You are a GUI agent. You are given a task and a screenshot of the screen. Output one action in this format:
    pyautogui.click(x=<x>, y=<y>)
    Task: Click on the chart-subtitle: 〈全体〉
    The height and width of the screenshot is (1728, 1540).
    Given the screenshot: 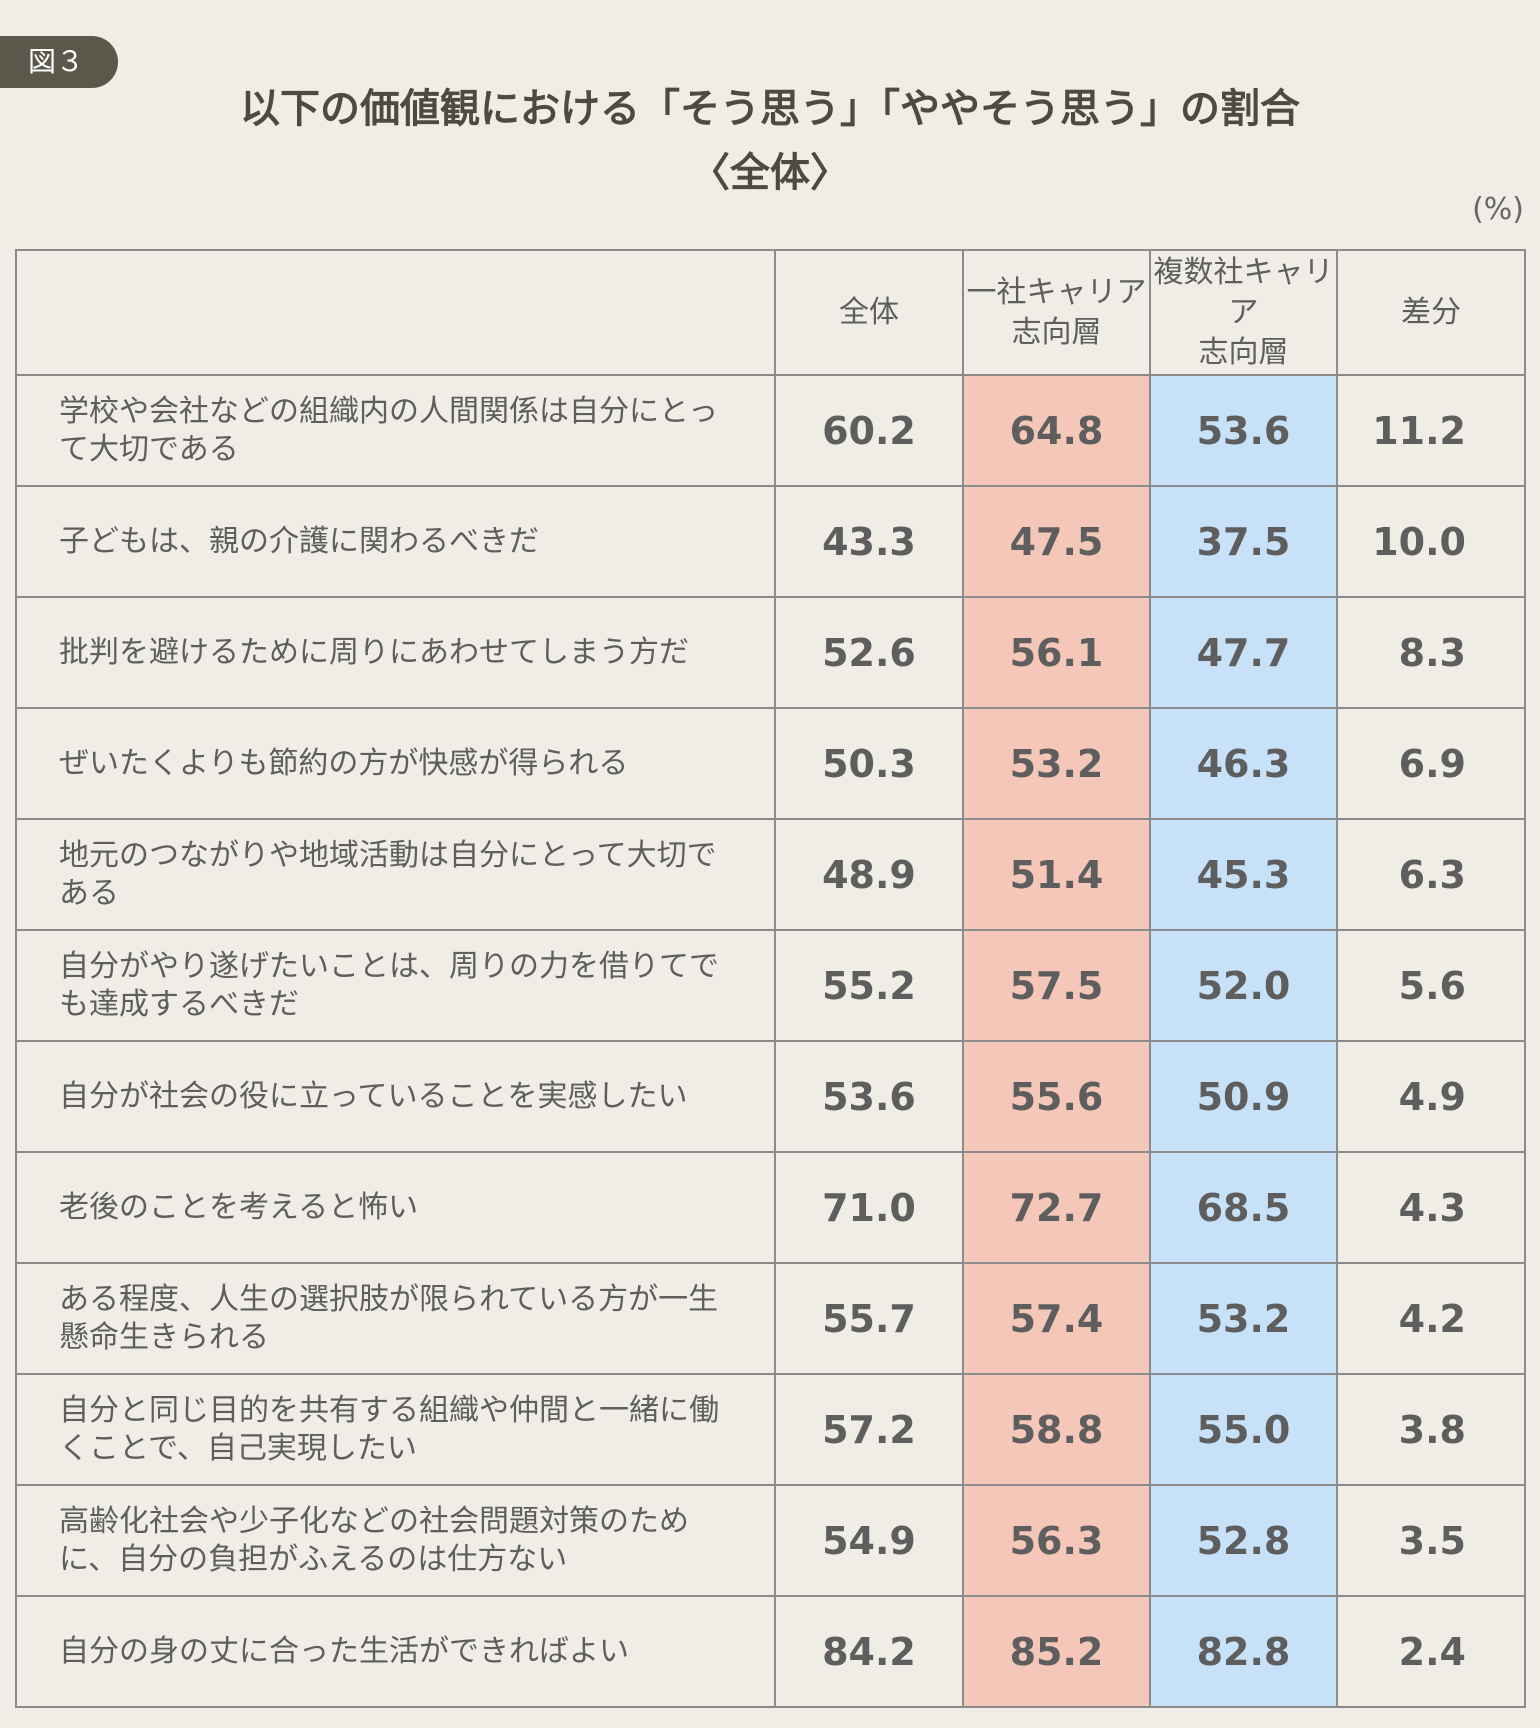 What is the action you would take?
    pyautogui.click(x=770, y=173)
    